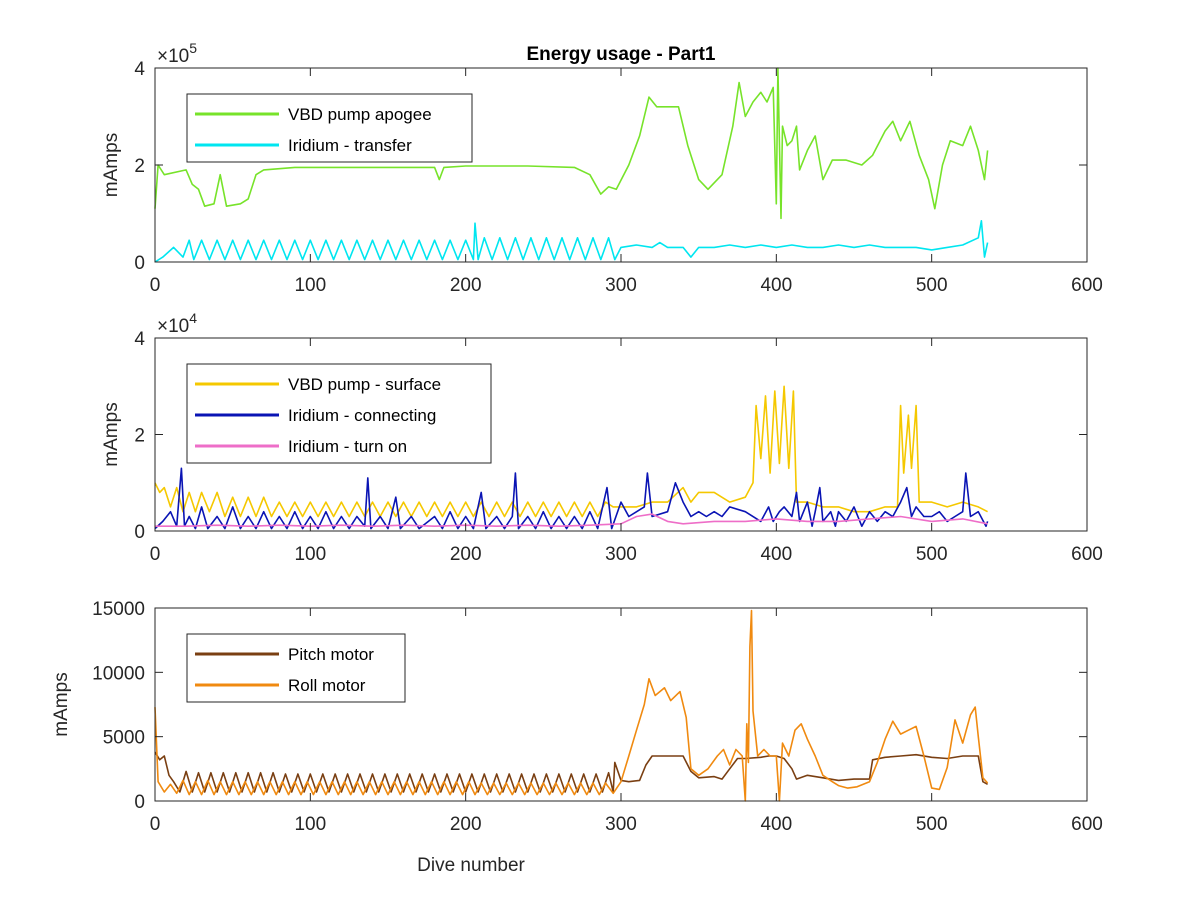 The image size is (1200, 900). What do you see at coordinates (571, 241) in the screenshot?
I see `series-line-iridium-transfer` at bounding box center [571, 241].